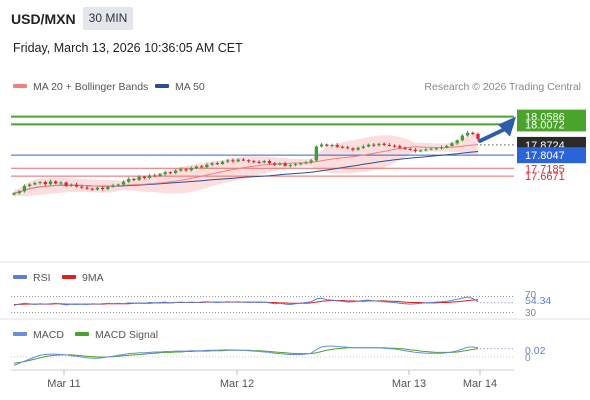 The image size is (590, 400). What do you see at coordinates (82, 334) in the screenshot?
I see `macd-signal-legend-swatch` at bounding box center [82, 334].